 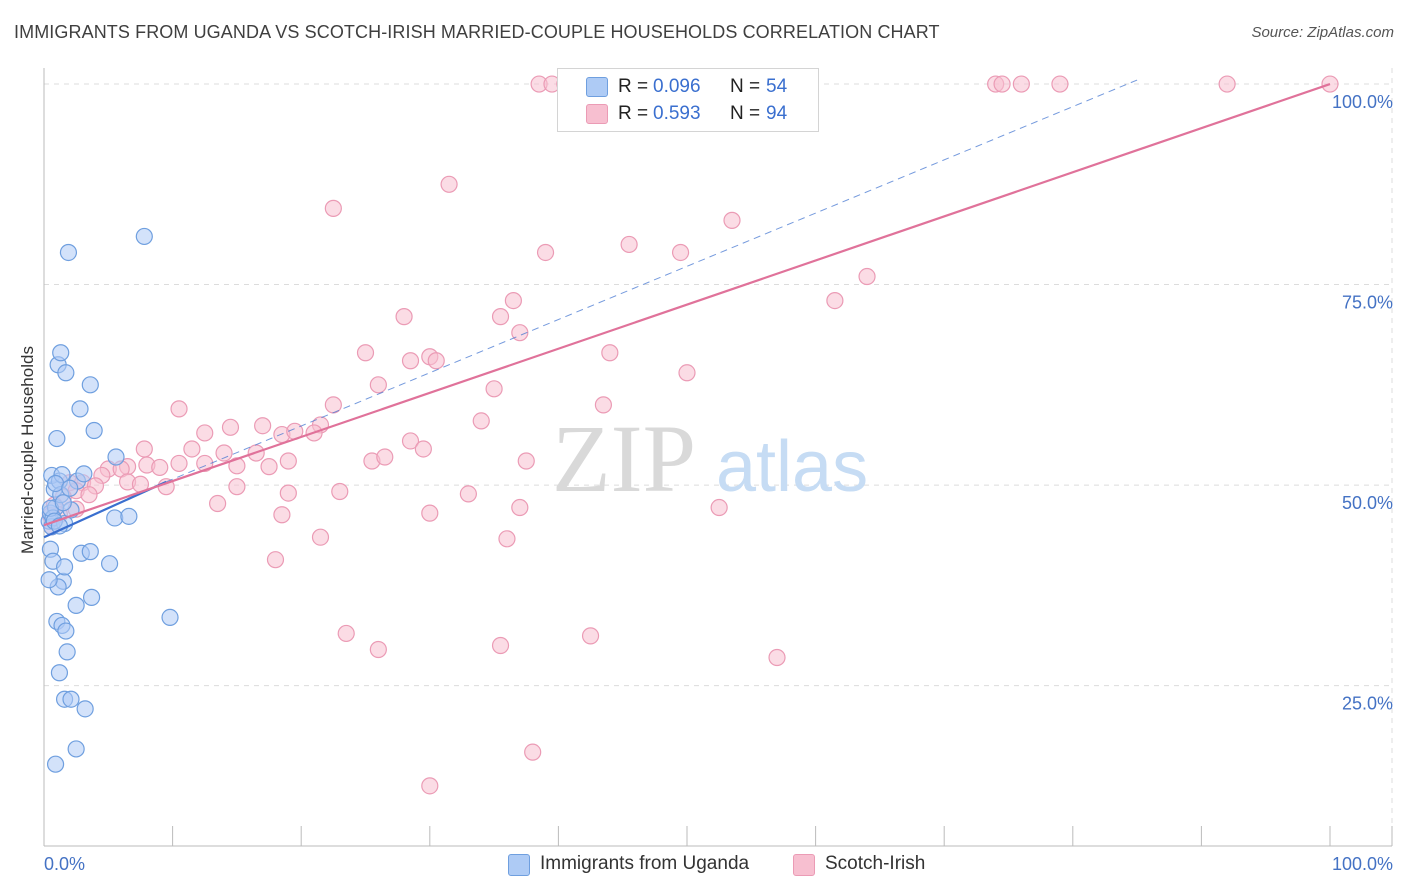 I want to click on legend-swatch-scotch, so click(x=597, y=114).